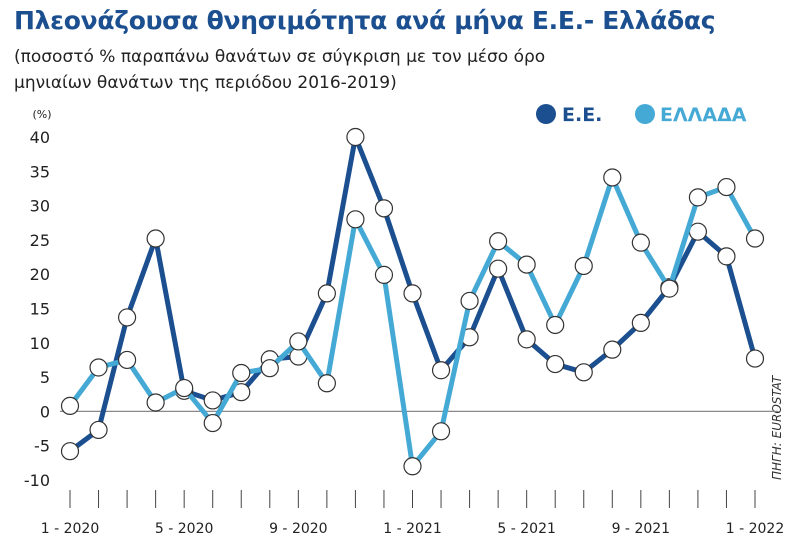  I want to click on legend-label-greece: ΕΛΛΑΔΑ, so click(703, 115).